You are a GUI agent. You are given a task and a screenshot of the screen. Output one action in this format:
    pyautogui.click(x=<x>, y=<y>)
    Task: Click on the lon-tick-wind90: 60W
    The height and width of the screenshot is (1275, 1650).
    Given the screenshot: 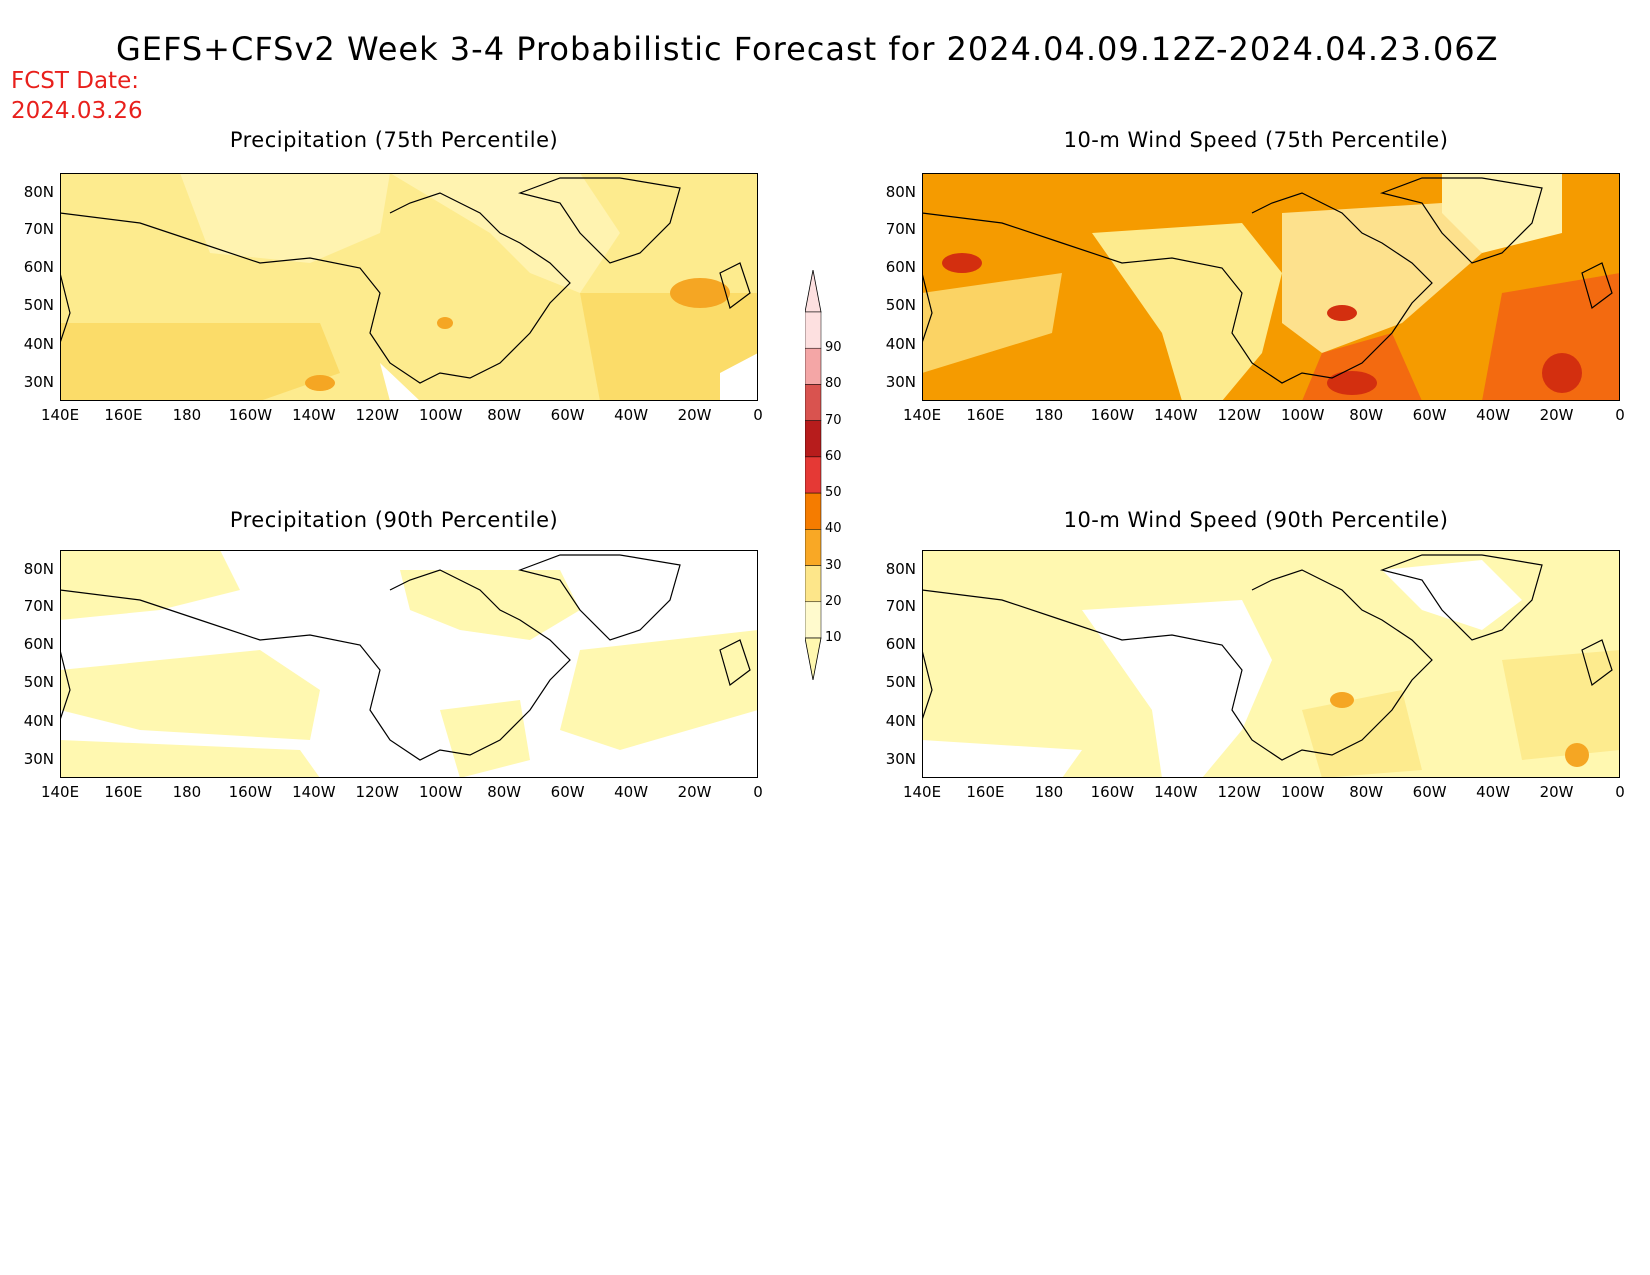 What is the action you would take?
    pyautogui.click(x=1429, y=792)
    